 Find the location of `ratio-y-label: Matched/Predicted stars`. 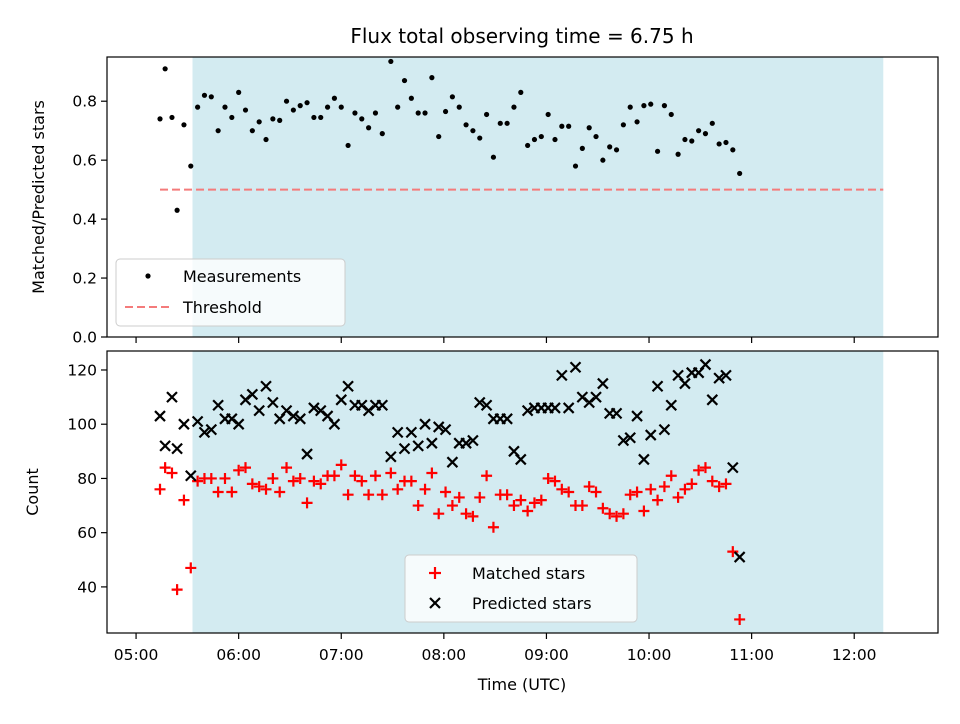

ratio-y-label: Matched/Predicted stars is located at coordinates (38, 197).